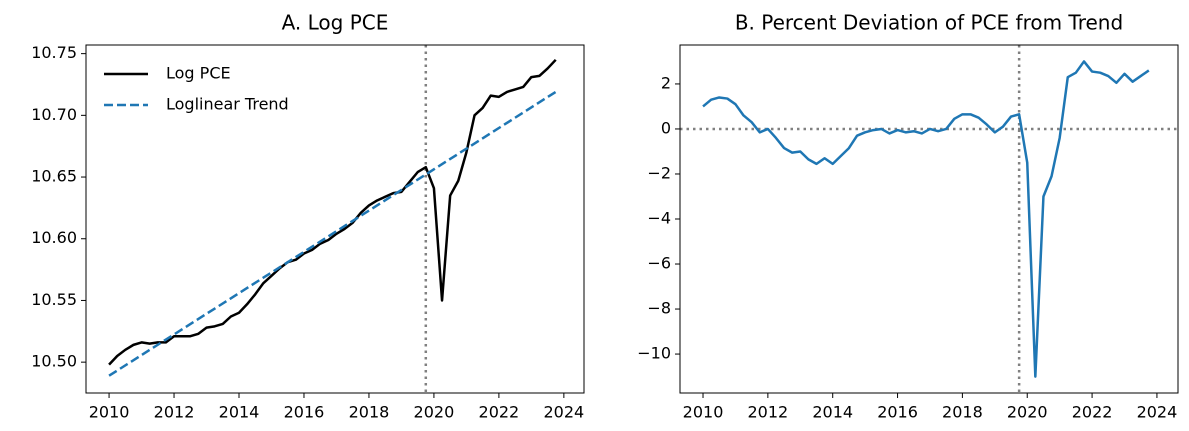 This screenshot has height=431, width=1189. I want to click on legend-label: Loglinear Trend, so click(227, 104).